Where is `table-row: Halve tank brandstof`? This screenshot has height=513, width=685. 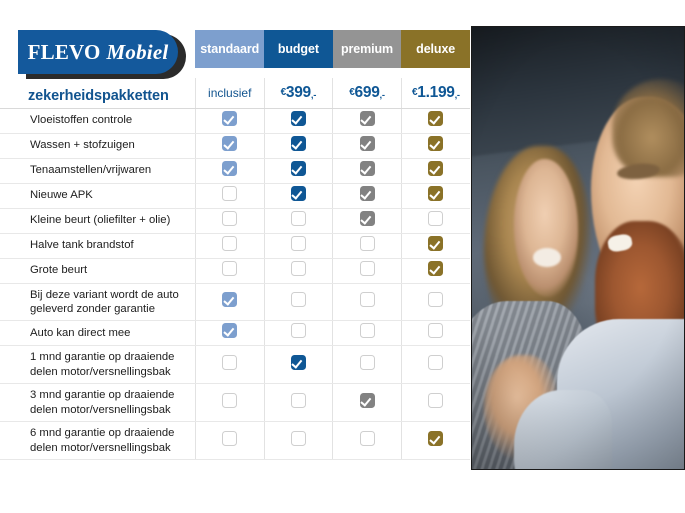
table-row: Halve tank brandstof is located at coordinates (235, 246).